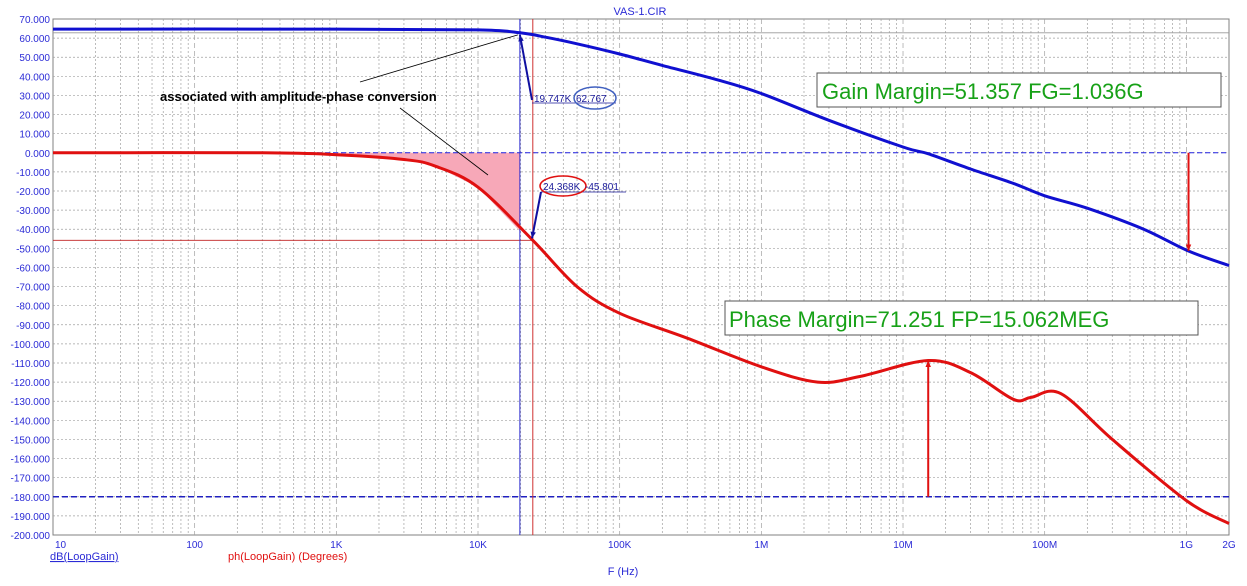  I want to click on y-tick-label: -200.000, so click(31, 536).